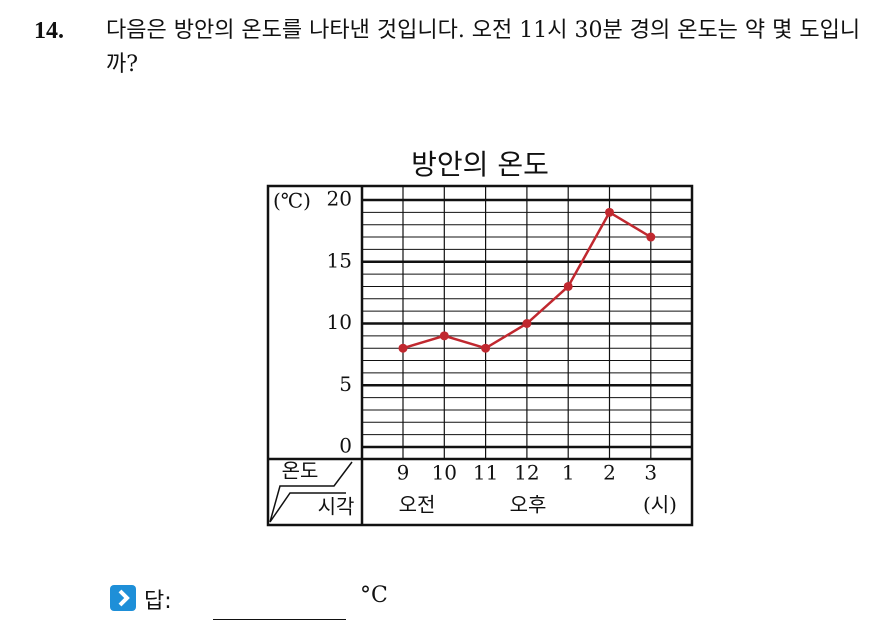  Describe the element at coordinates (568, 473) in the screenshot. I see `x-tick-label: 1` at that location.